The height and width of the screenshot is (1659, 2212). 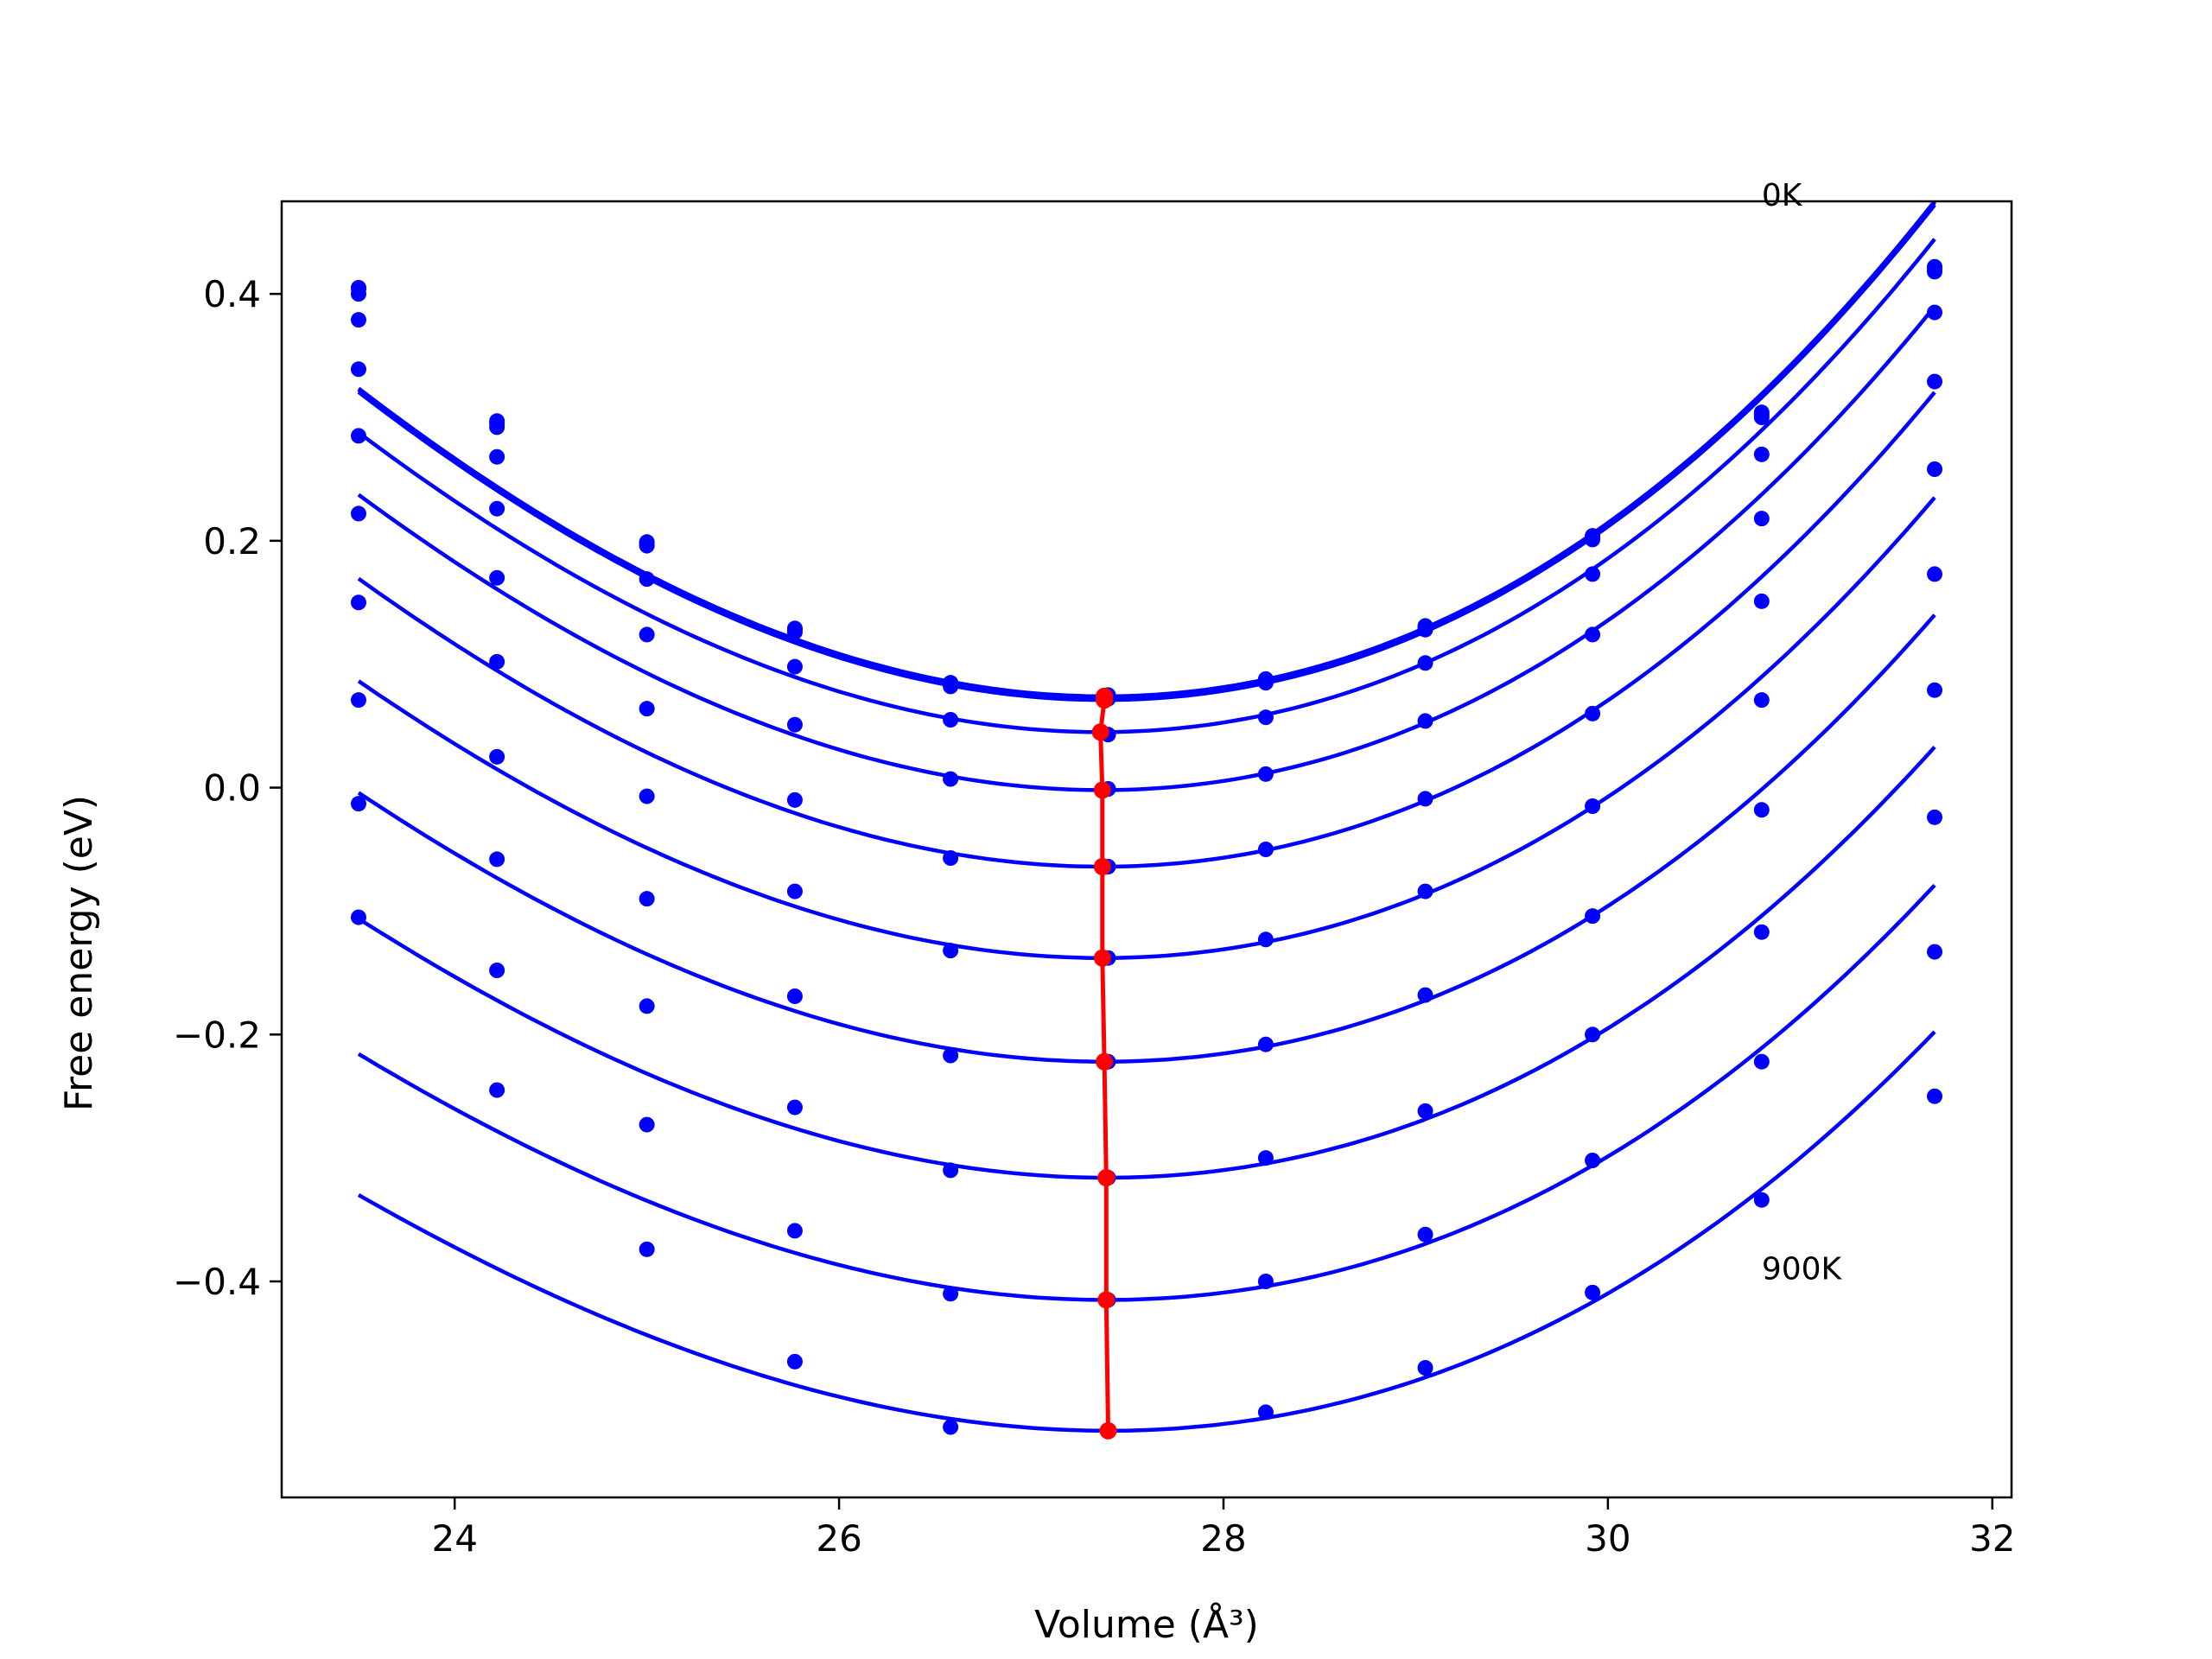 I want to click on minimum-line, so click(x=1104, y=1063).